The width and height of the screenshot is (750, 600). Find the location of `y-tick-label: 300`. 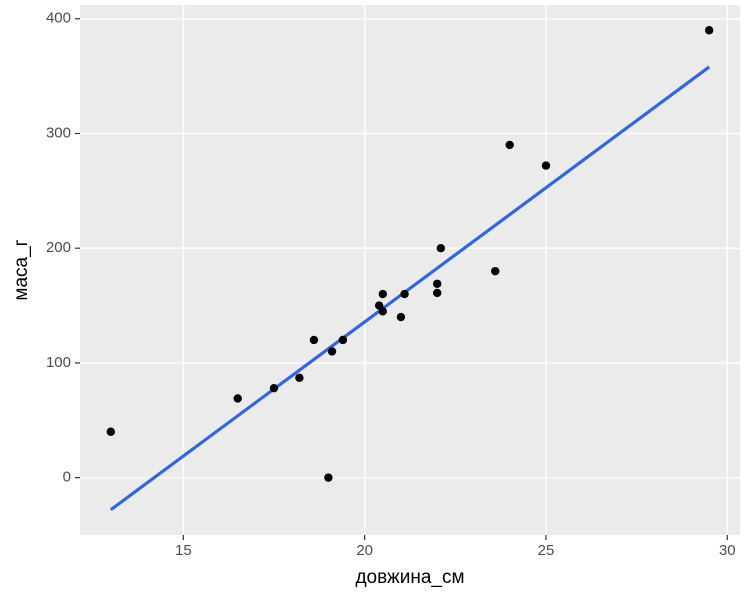

y-tick-label: 300 is located at coordinates (58, 132).